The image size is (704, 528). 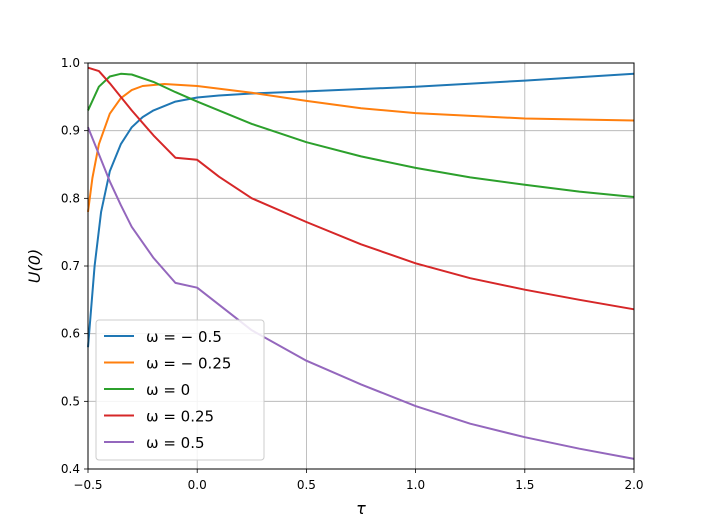 What do you see at coordinates (361, 508) in the screenshot?
I see `x-axis-label: τ` at bounding box center [361, 508].